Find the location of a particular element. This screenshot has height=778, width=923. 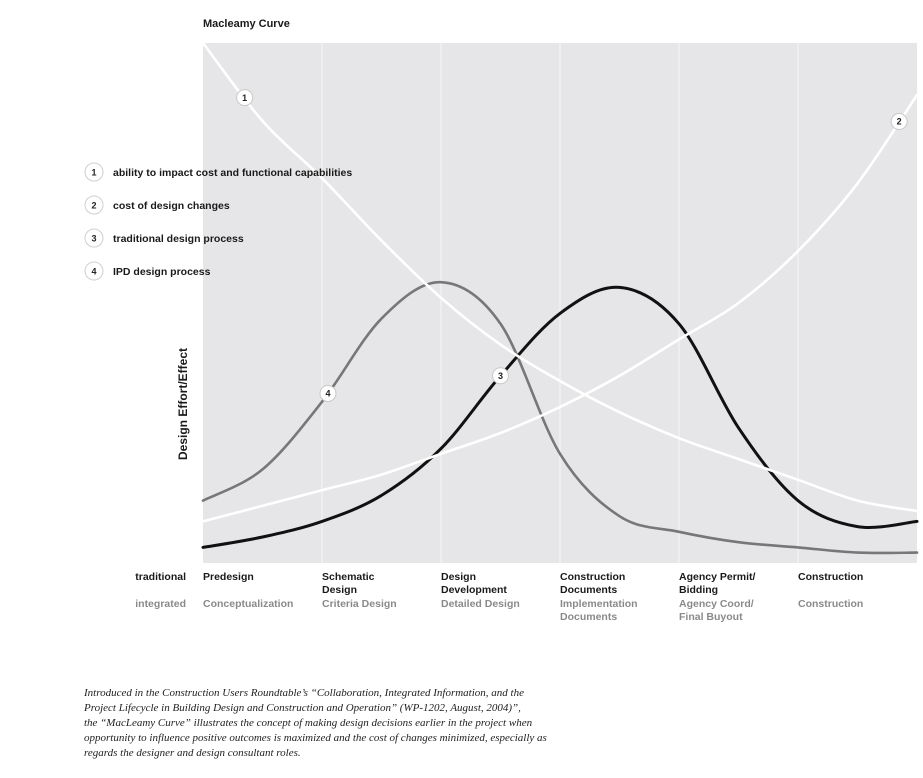

legend-number: 1 is located at coordinates (93, 172).